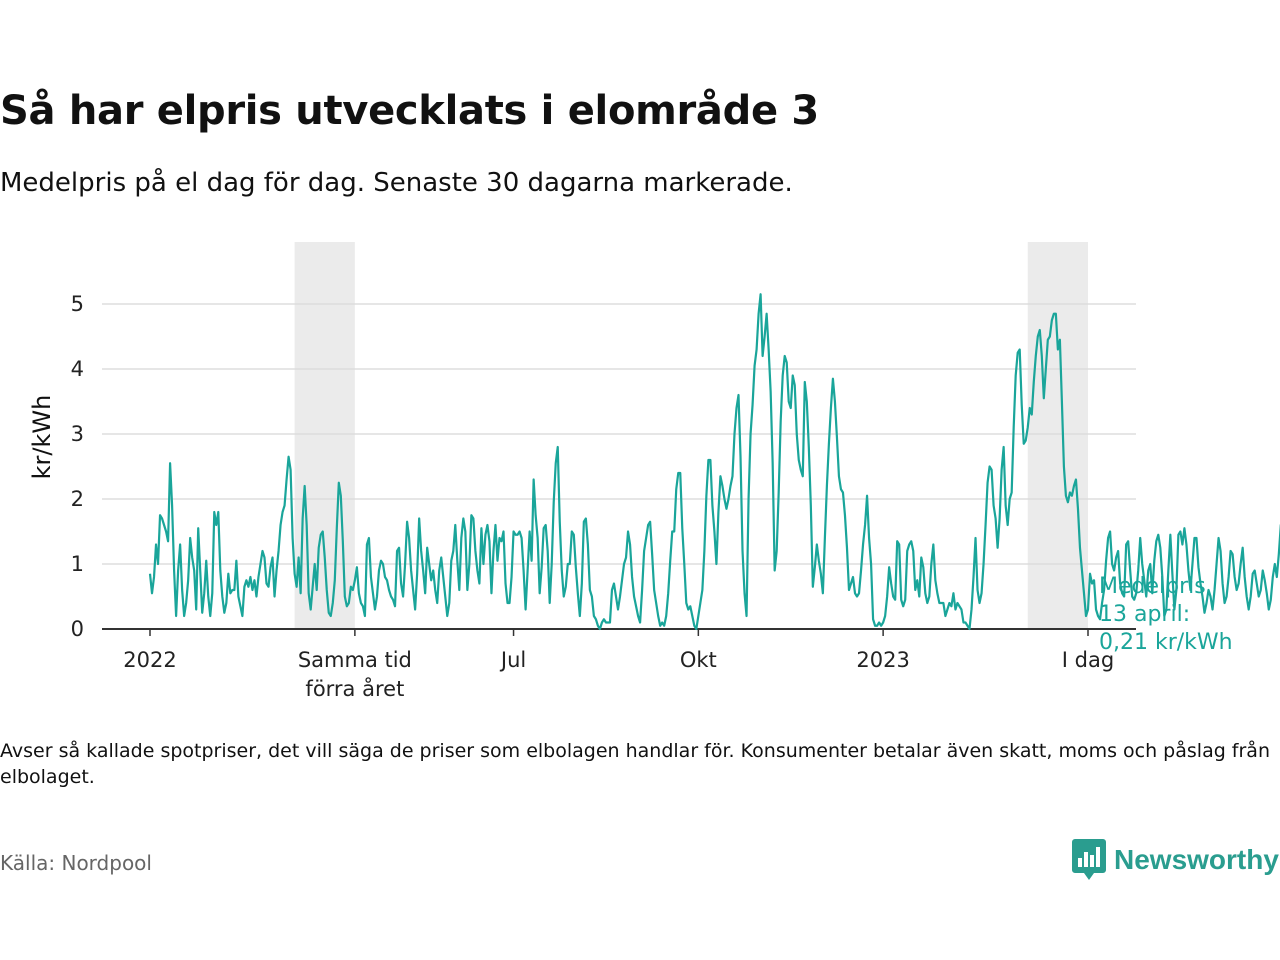  What do you see at coordinates (77, 466) in the screenshot?
I see `y-tick-labels: 0 1 2 3 4 5` at bounding box center [77, 466].